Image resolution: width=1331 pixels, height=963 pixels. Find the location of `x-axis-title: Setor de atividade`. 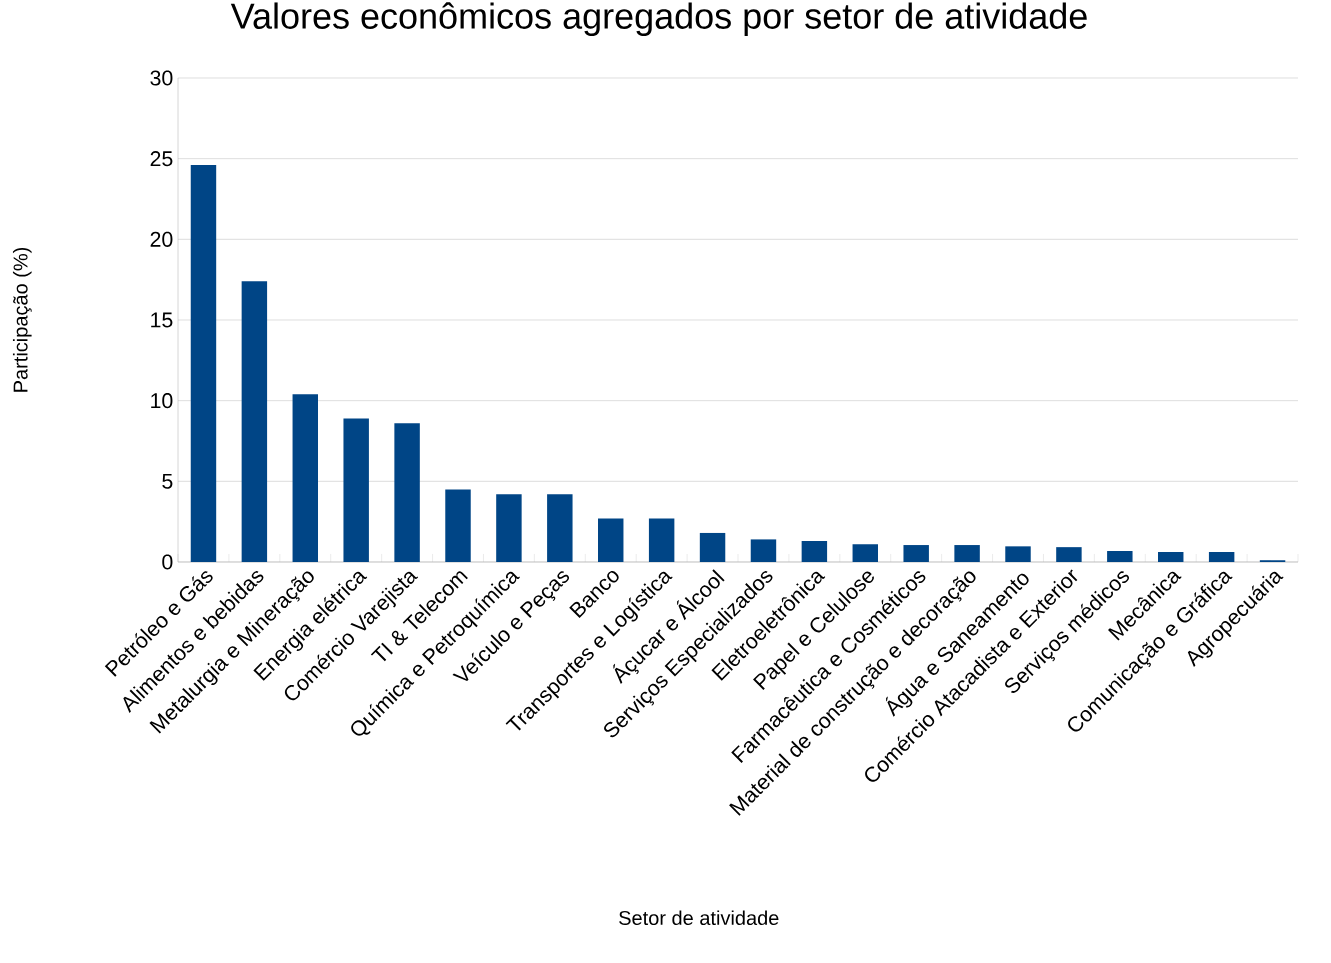

x-axis-title: Setor de atividade is located at coordinates (699, 918).